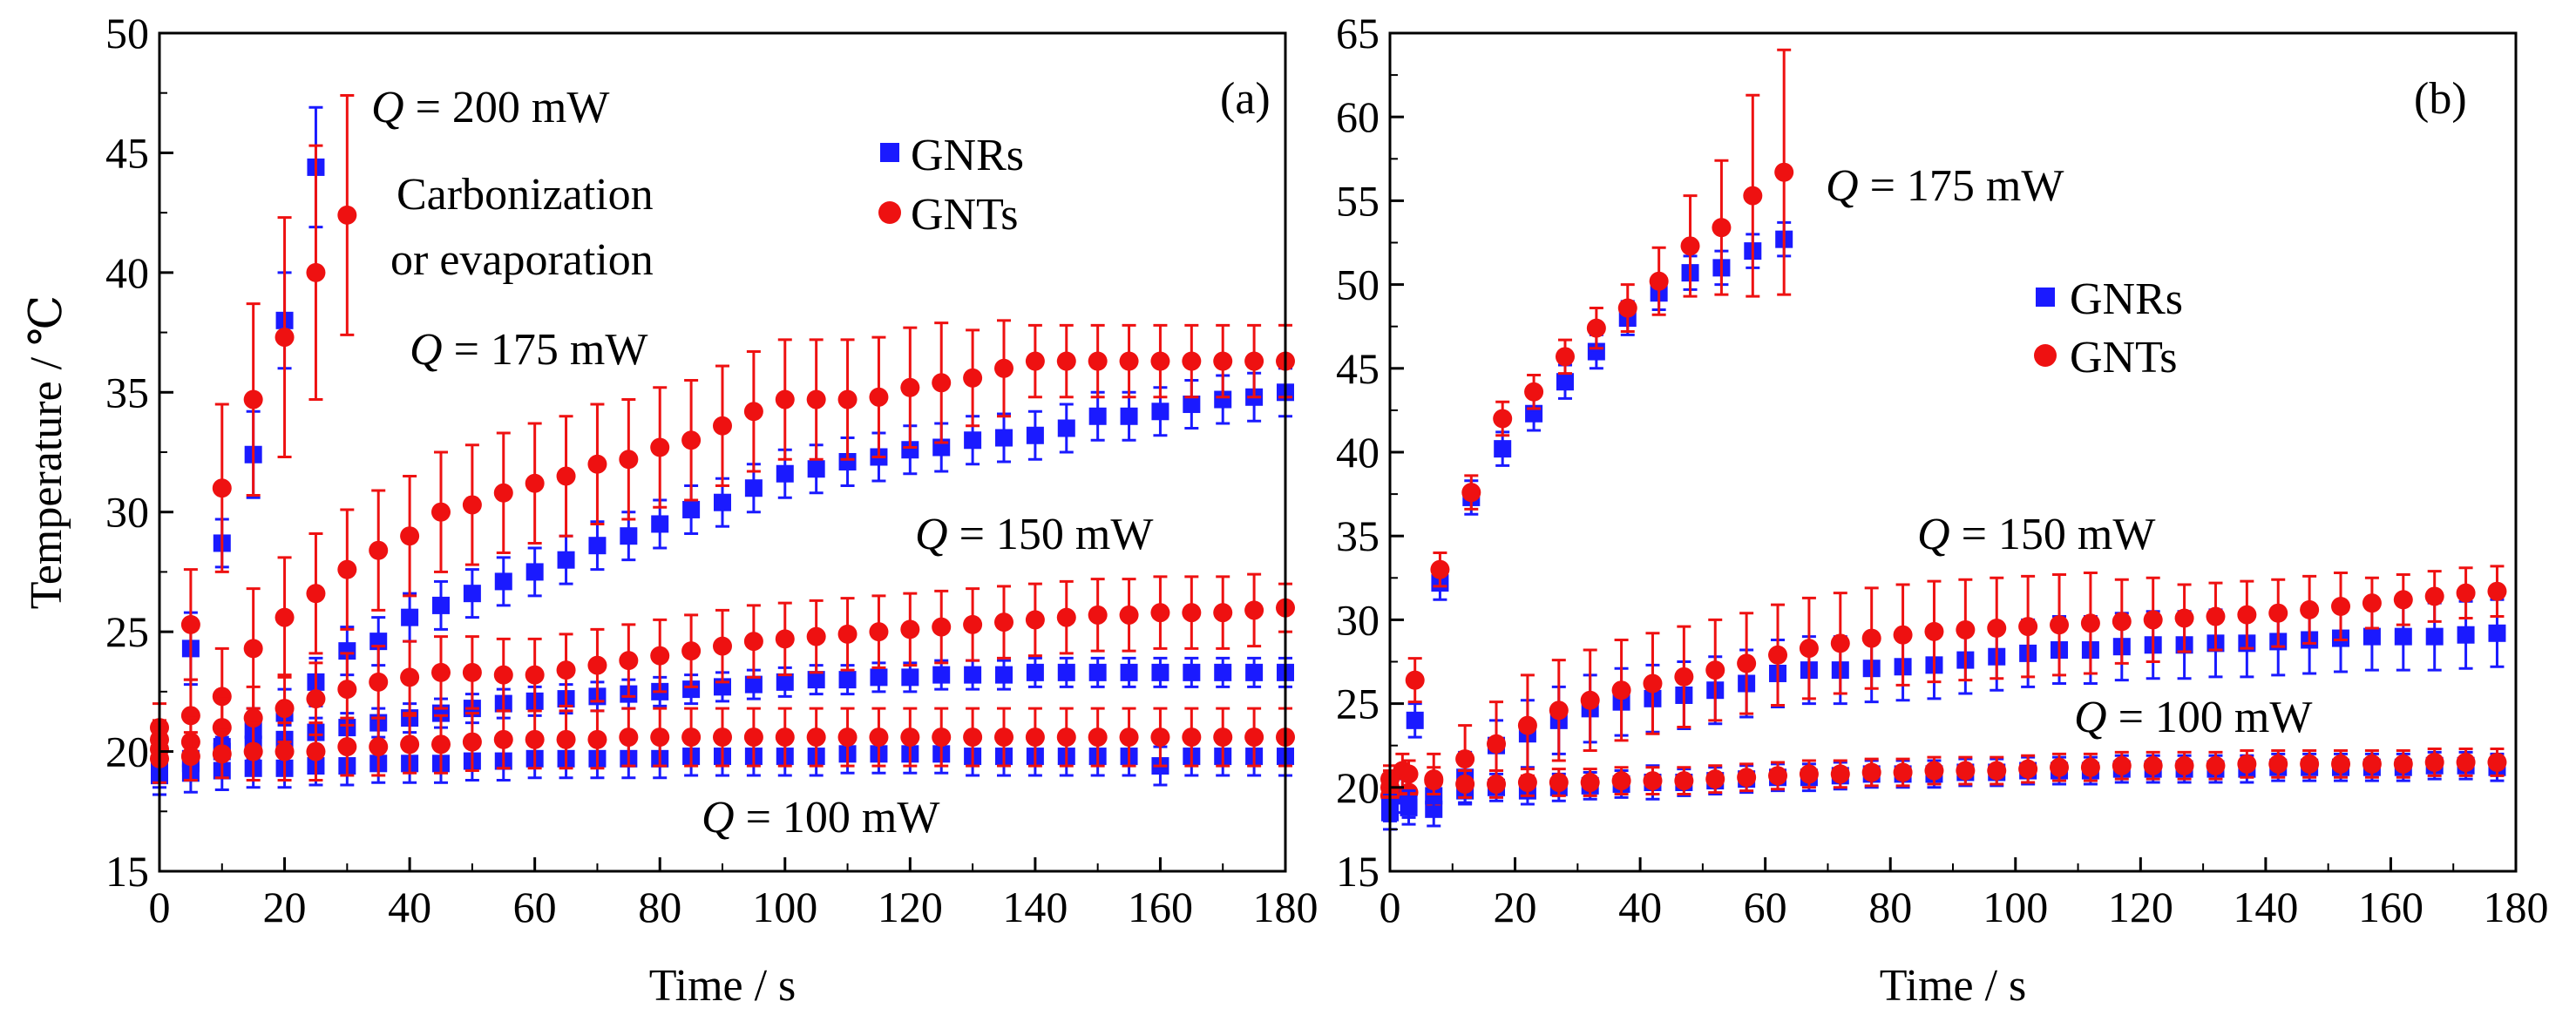  What do you see at coordinates (1246, 99) in the screenshot?
I see `panel-a-label: (a)` at bounding box center [1246, 99].